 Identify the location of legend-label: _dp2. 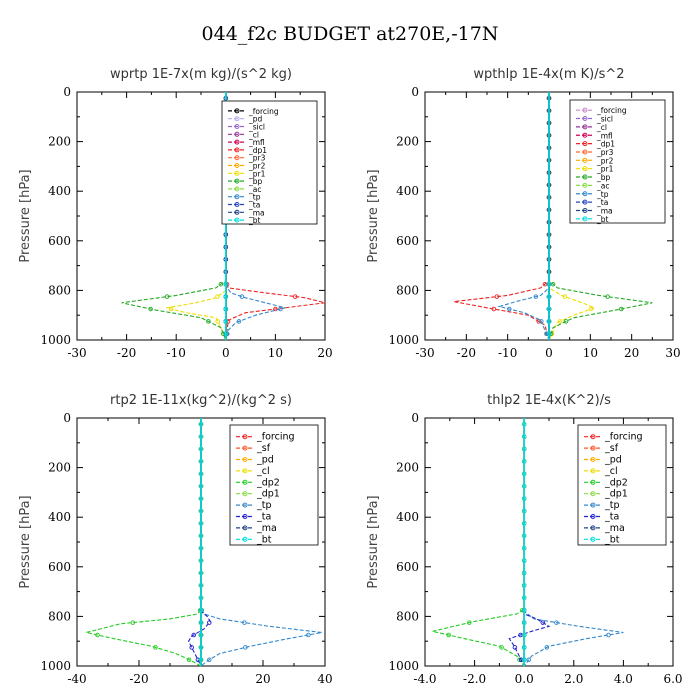
(616, 482).